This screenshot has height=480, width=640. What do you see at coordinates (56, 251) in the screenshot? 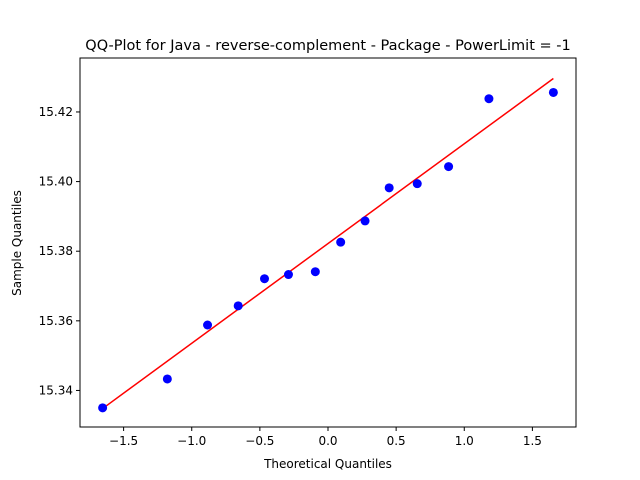
I see `y-tick-label: 15.38` at bounding box center [56, 251].